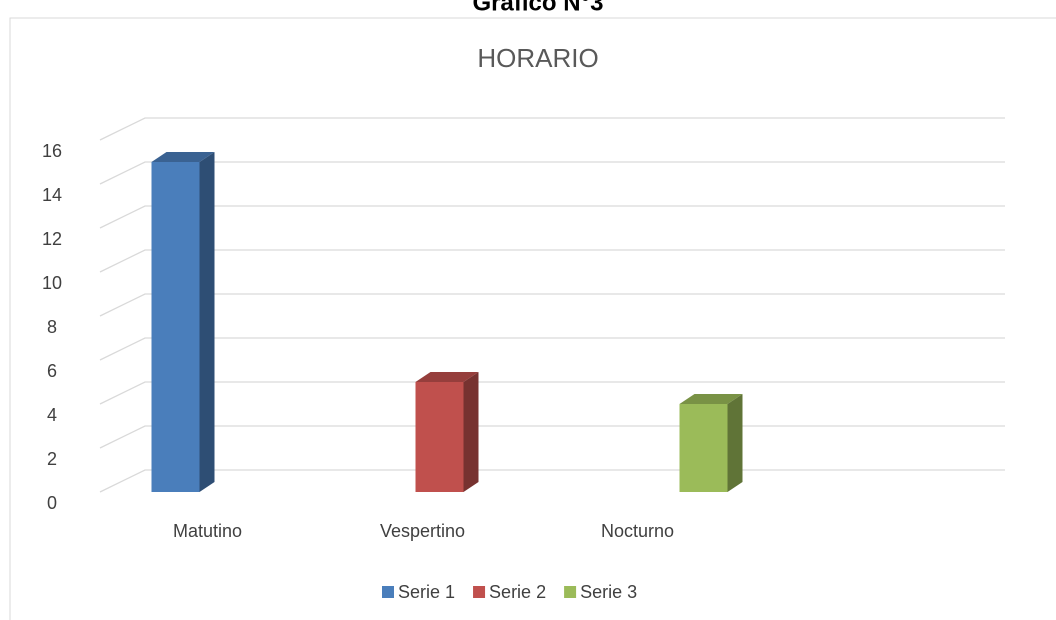 This screenshot has height=620, width=1056. Describe the element at coordinates (52, 195) in the screenshot. I see `y-tick-label: 14` at that location.